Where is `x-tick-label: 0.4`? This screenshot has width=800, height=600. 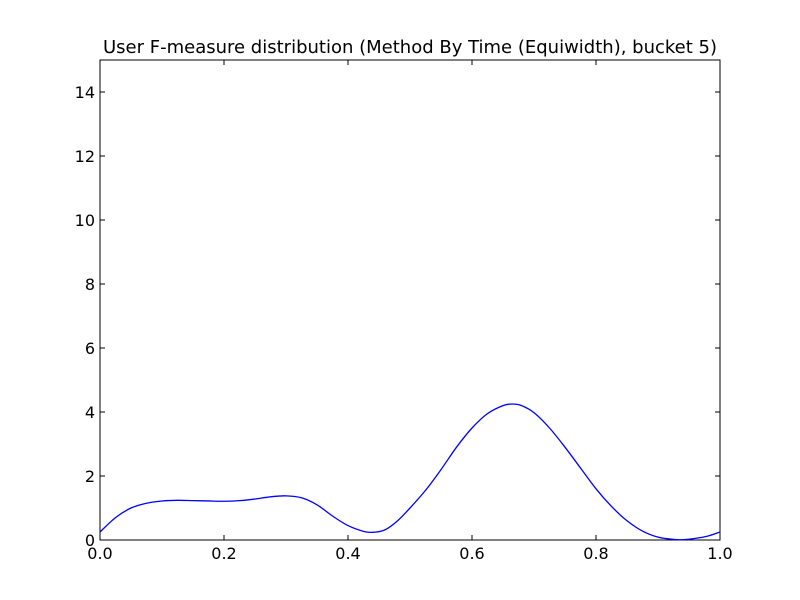 x-tick-label: 0.4 is located at coordinates (347, 553).